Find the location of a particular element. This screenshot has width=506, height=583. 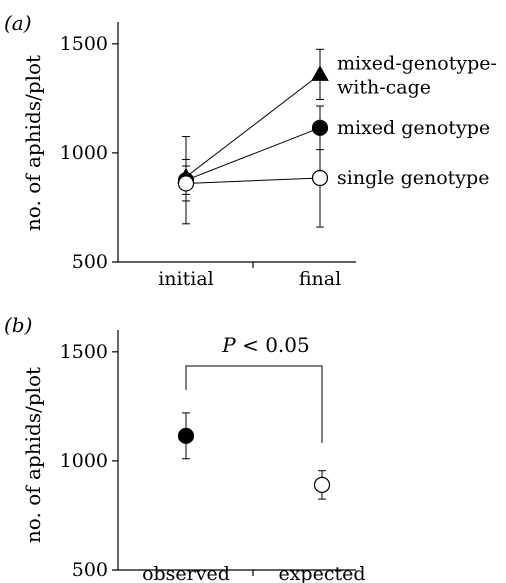

significance-p-symbol: P is located at coordinates (228, 345).